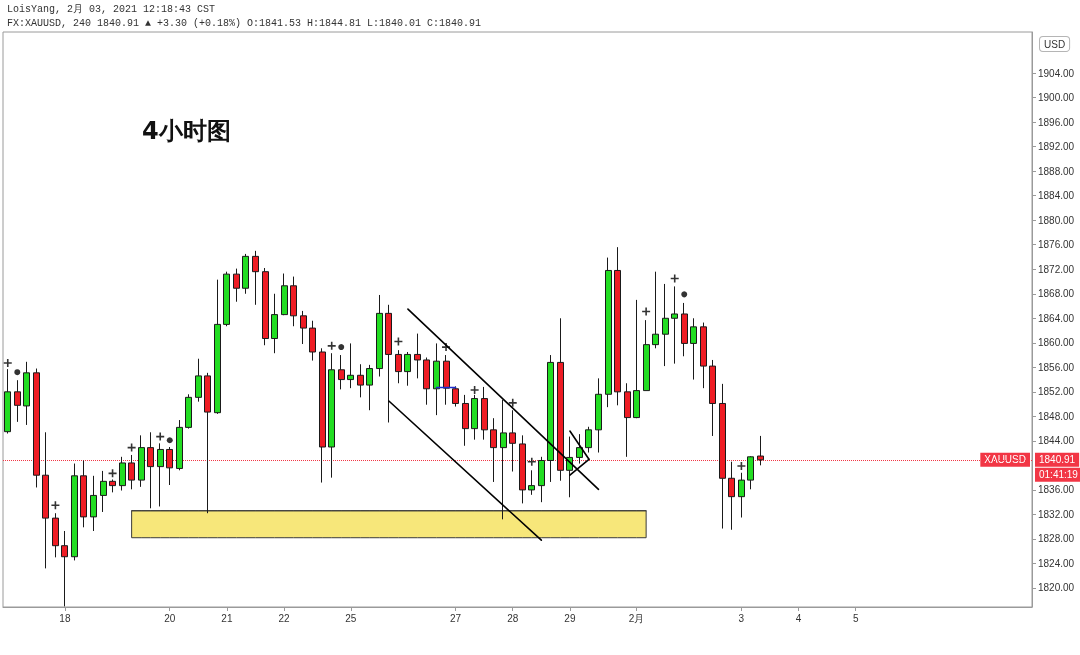 Image resolution: width=1080 pixels, height=655 pixels. Describe the element at coordinates (1056, 294) in the screenshot. I see `y-tick-label: 1868.00` at that location.